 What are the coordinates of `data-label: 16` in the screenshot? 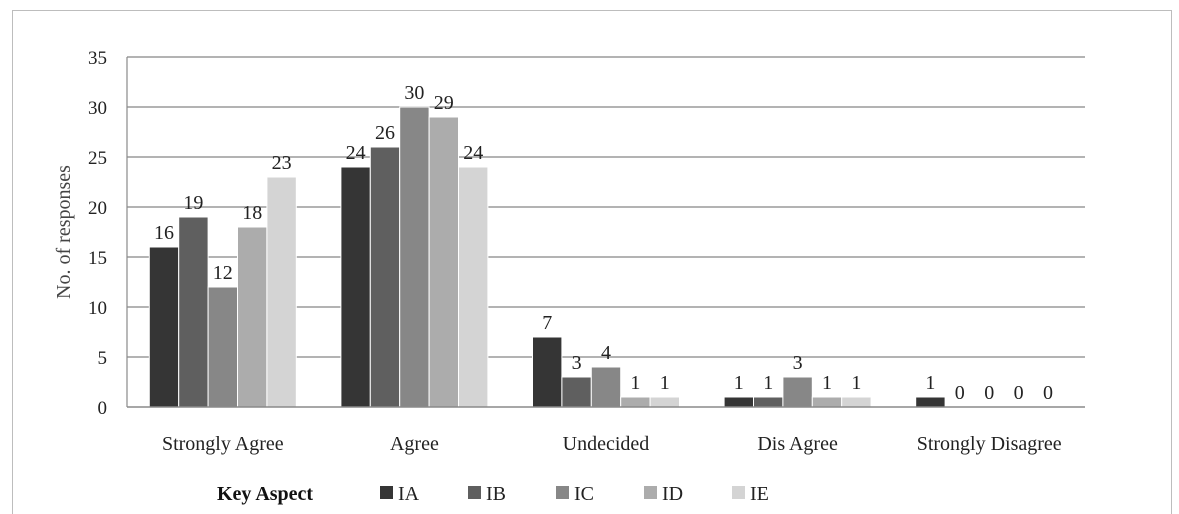 It's located at (164, 233).